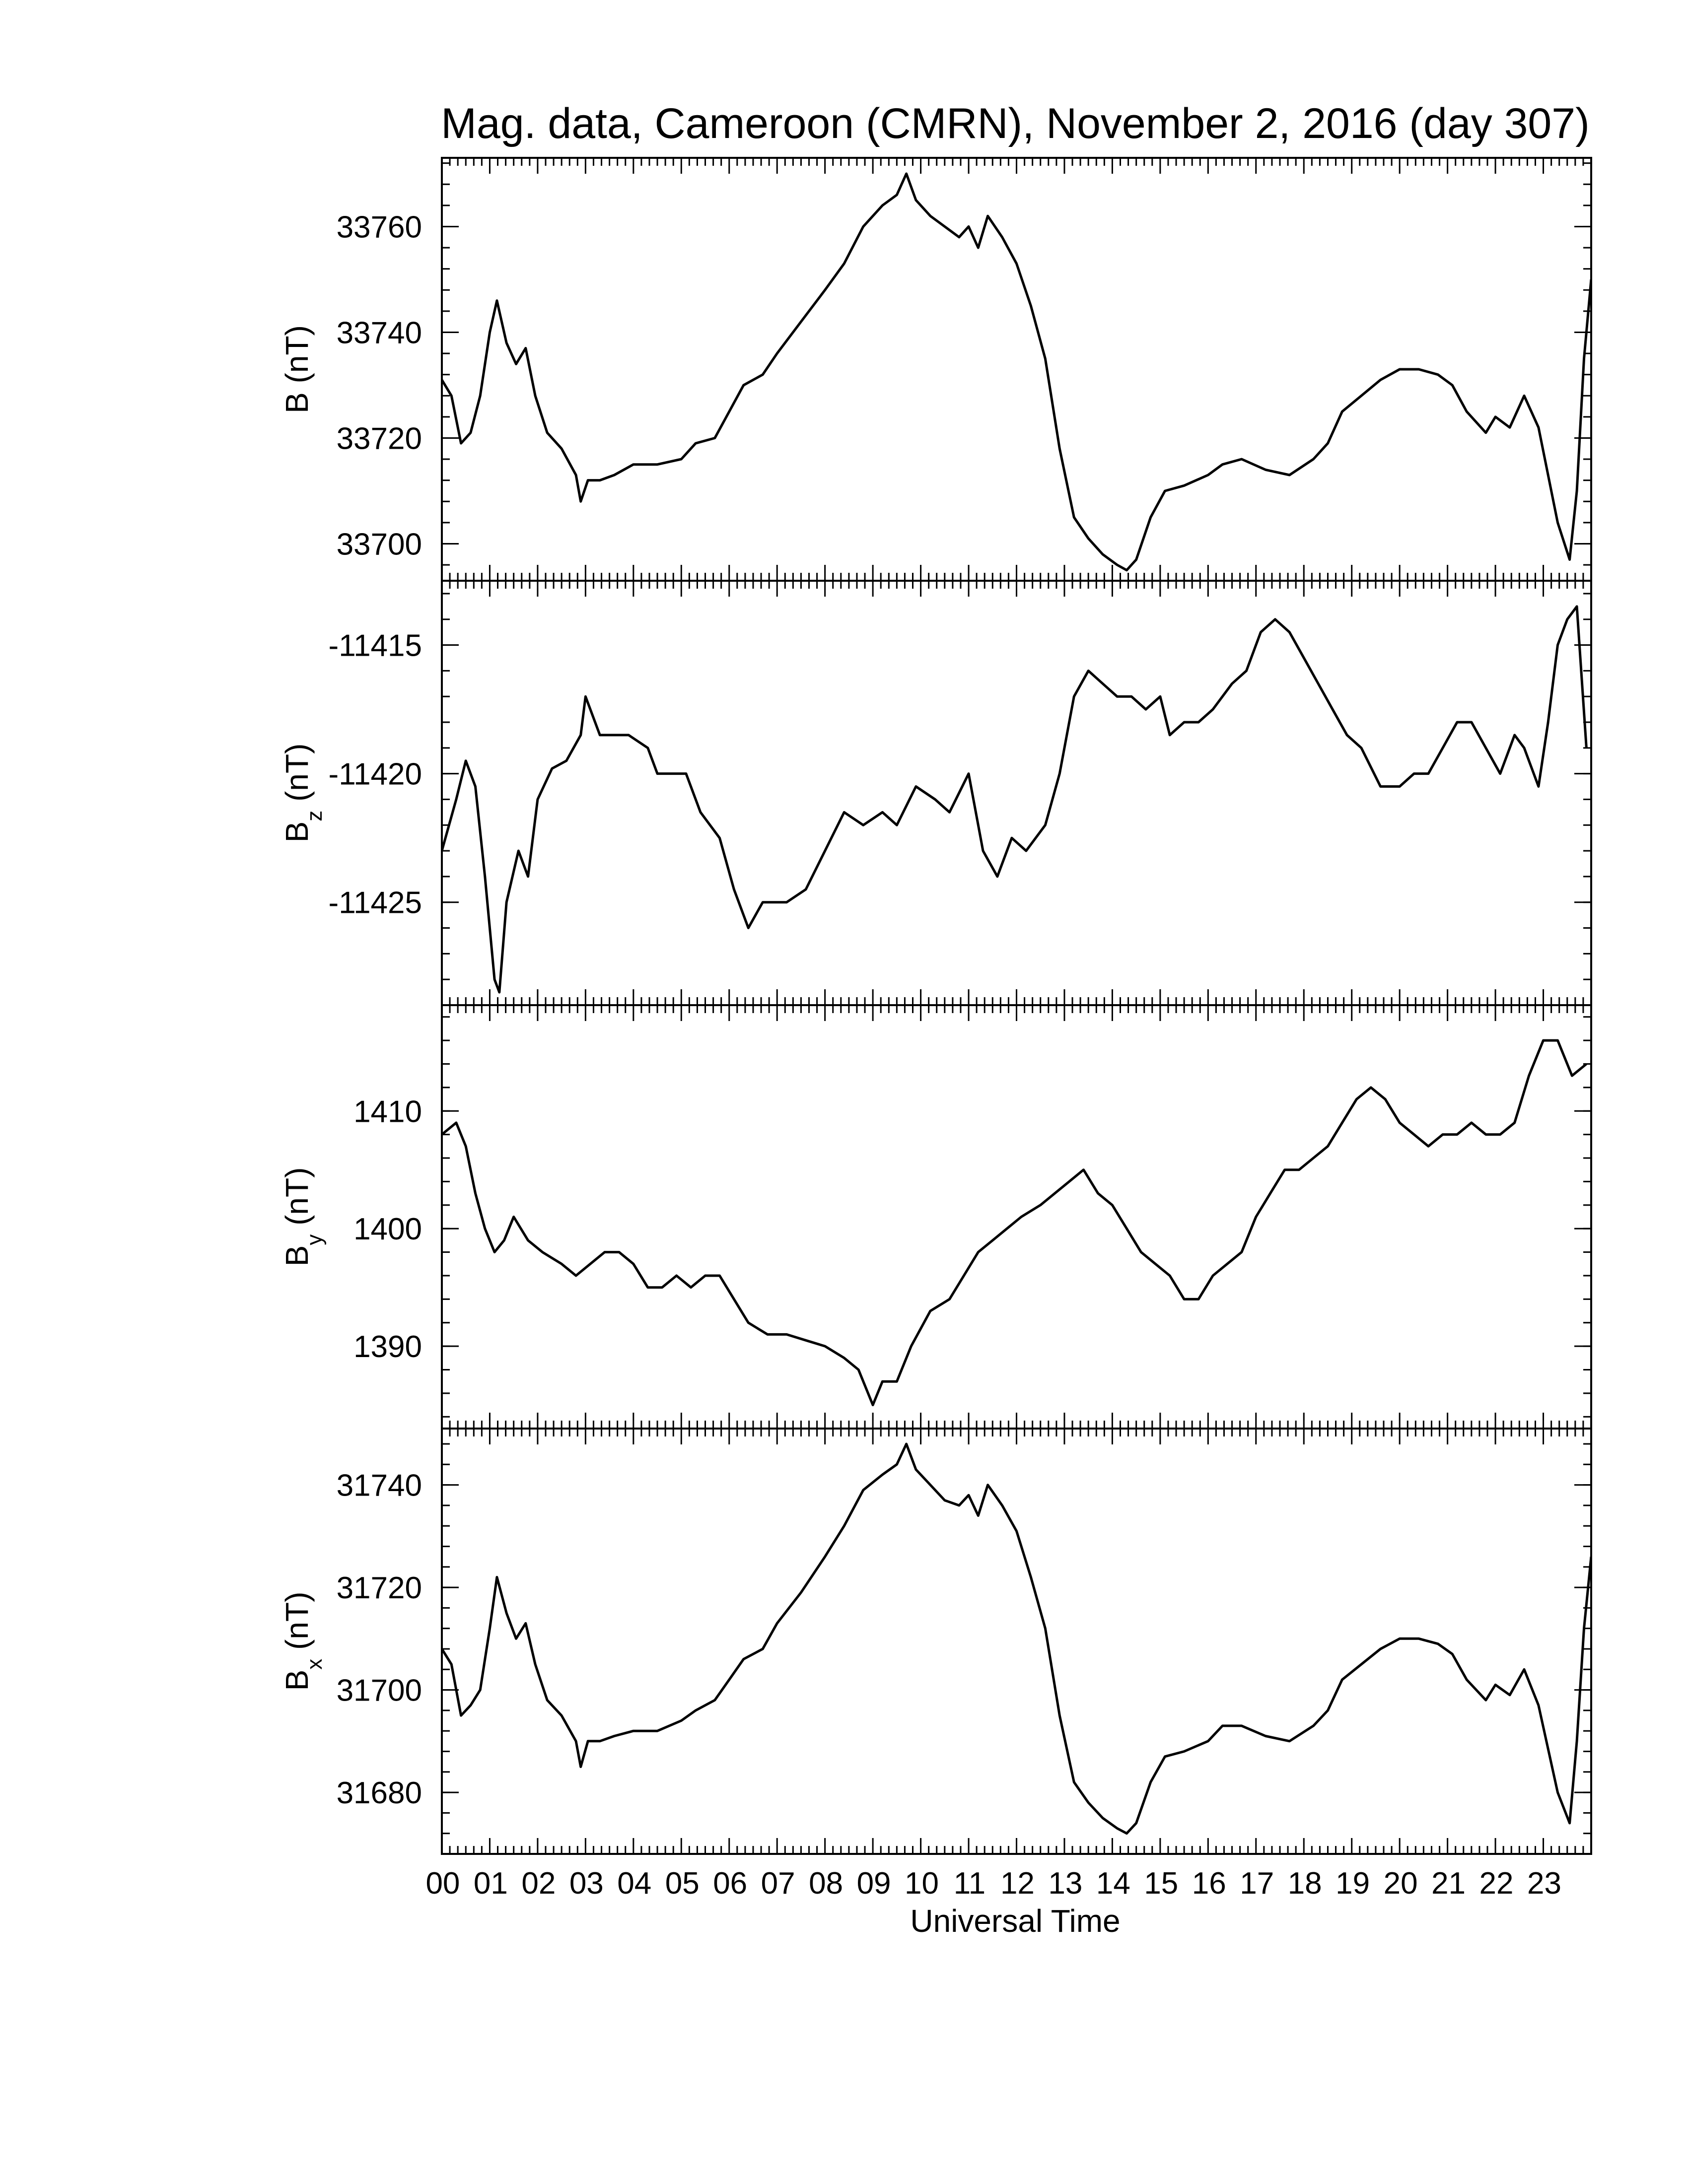  I want to click on y-tick-label: 31680, so click(379, 1793).